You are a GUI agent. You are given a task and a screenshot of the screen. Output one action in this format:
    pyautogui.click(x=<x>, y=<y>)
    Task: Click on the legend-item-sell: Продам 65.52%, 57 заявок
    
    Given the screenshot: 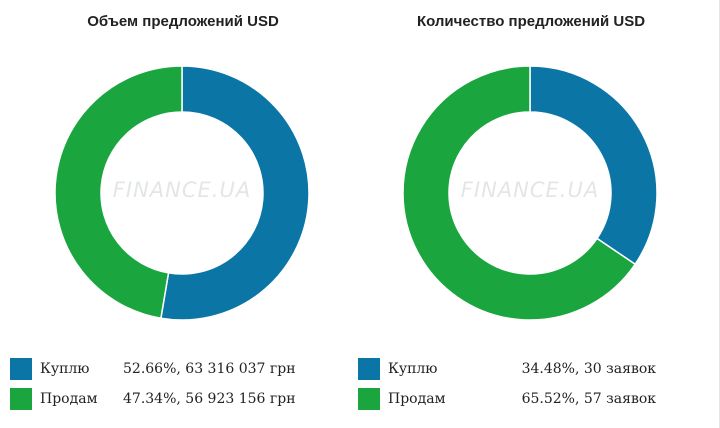 What is the action you would take?
    pyautogui.click(x=531, y=401)
    